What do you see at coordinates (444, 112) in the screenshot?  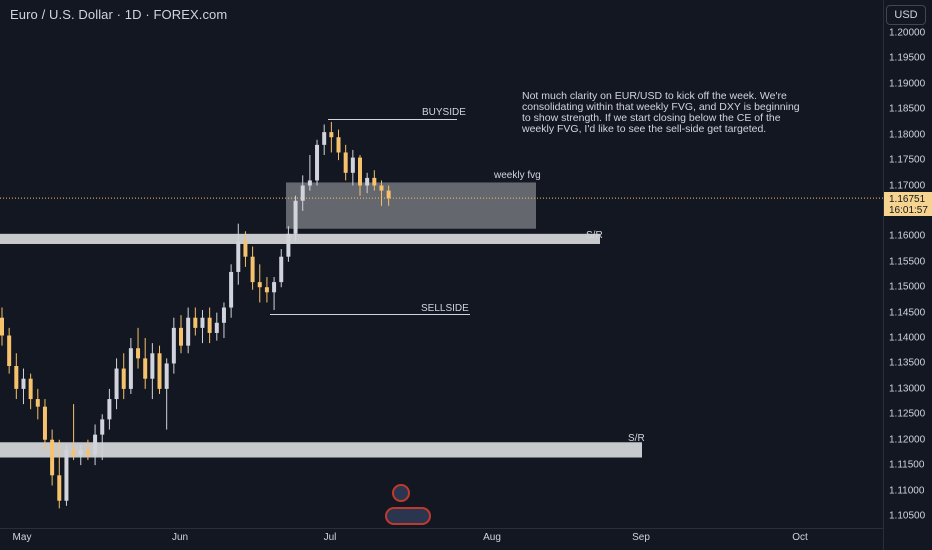 I see `buyside-label: BUYSIDE` at bounding box center [444, 112].